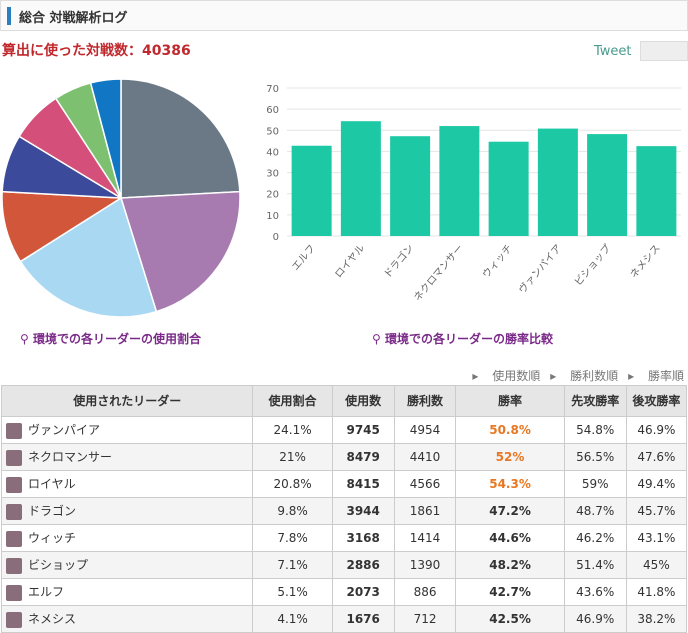 The height and width of the screenshot is (633, 688). Describe the element at coordinates (510, 457) in the screenshot. I see `table-cell: 52%` at that location.